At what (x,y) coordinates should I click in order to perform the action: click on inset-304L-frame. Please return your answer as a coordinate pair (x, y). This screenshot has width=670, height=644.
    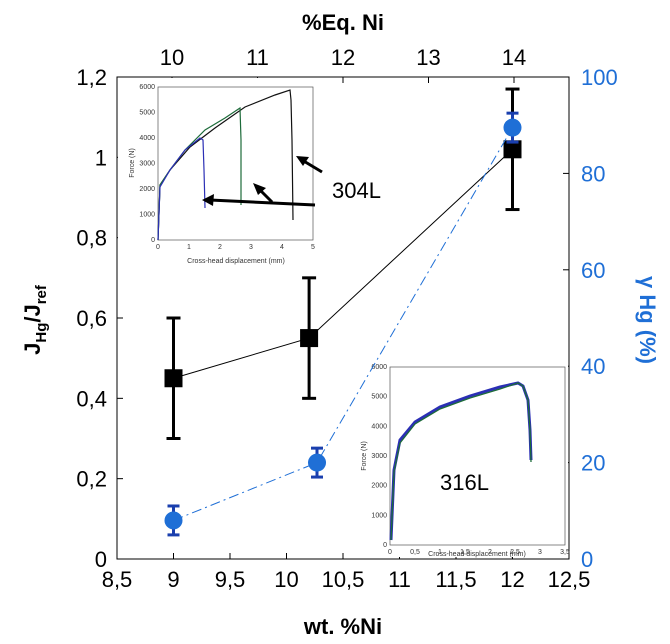
    Looking at the image, I should click on (235, 163).